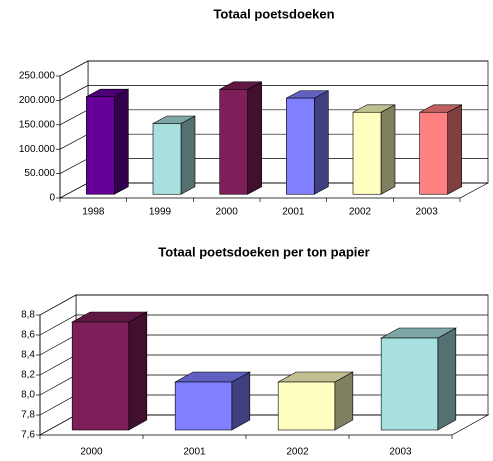 This screenshot has height=461, width=493. What do you see at coordinates (263, 251) in the screenshot?
I see `chart-title: Totaal poetsdoeken per ton papier` at bounding box center [263, 251].